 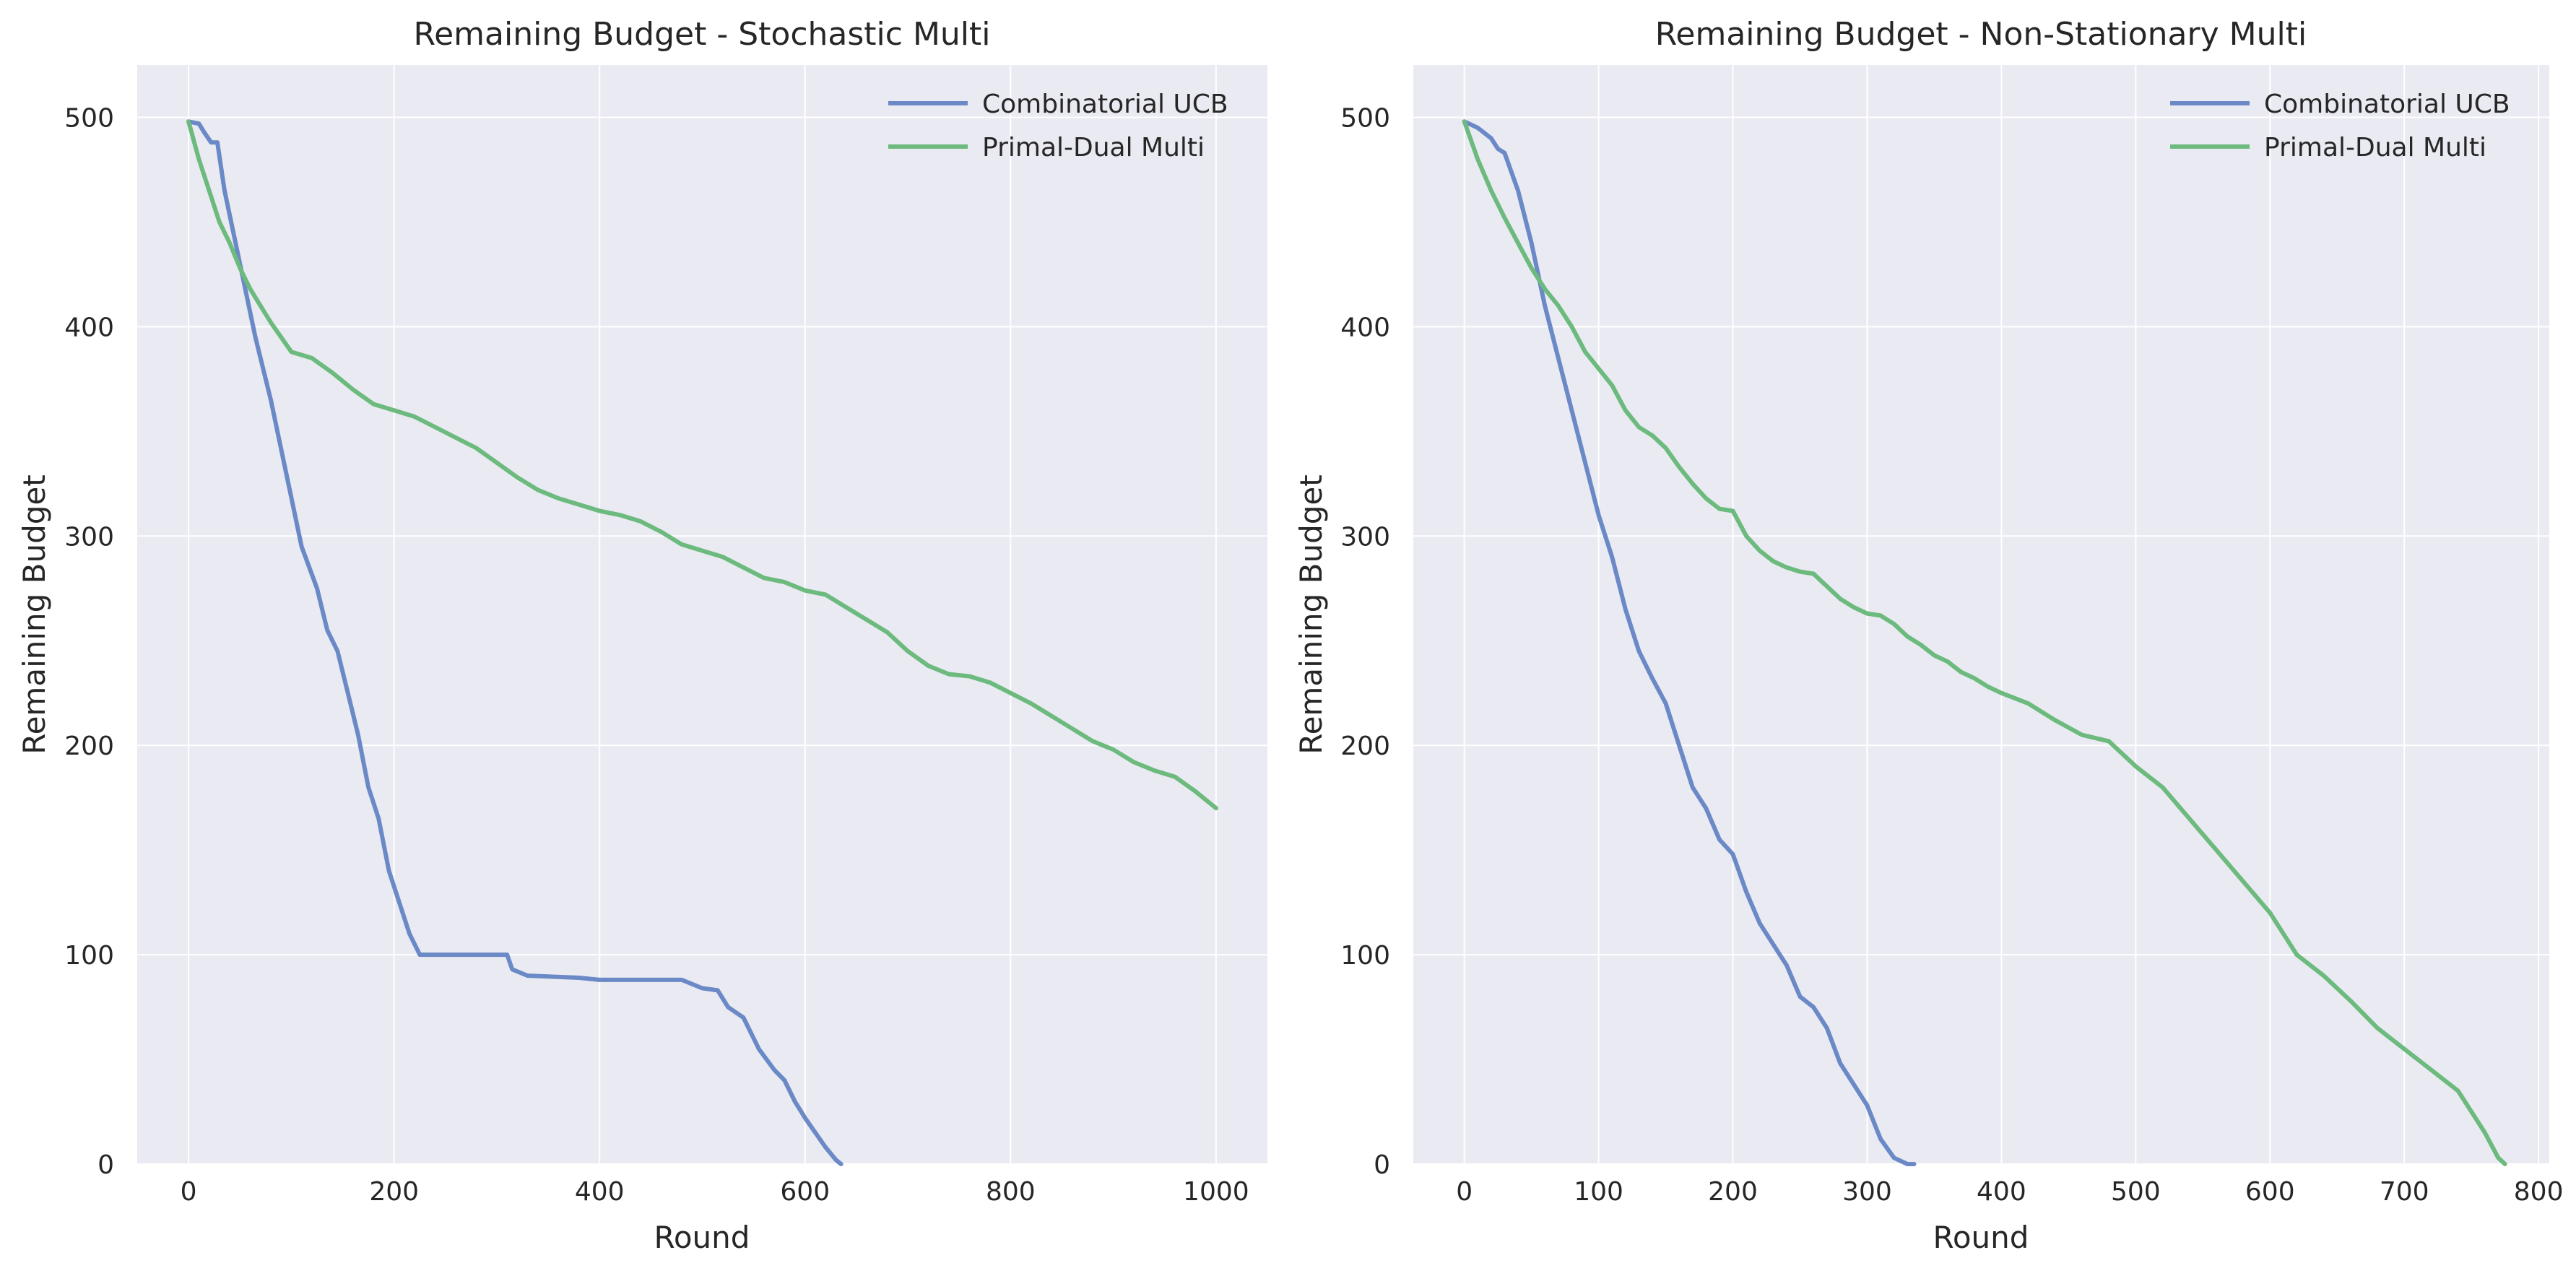 I want to click on x-tick-label: 300, so click(x=1867, y=1192).